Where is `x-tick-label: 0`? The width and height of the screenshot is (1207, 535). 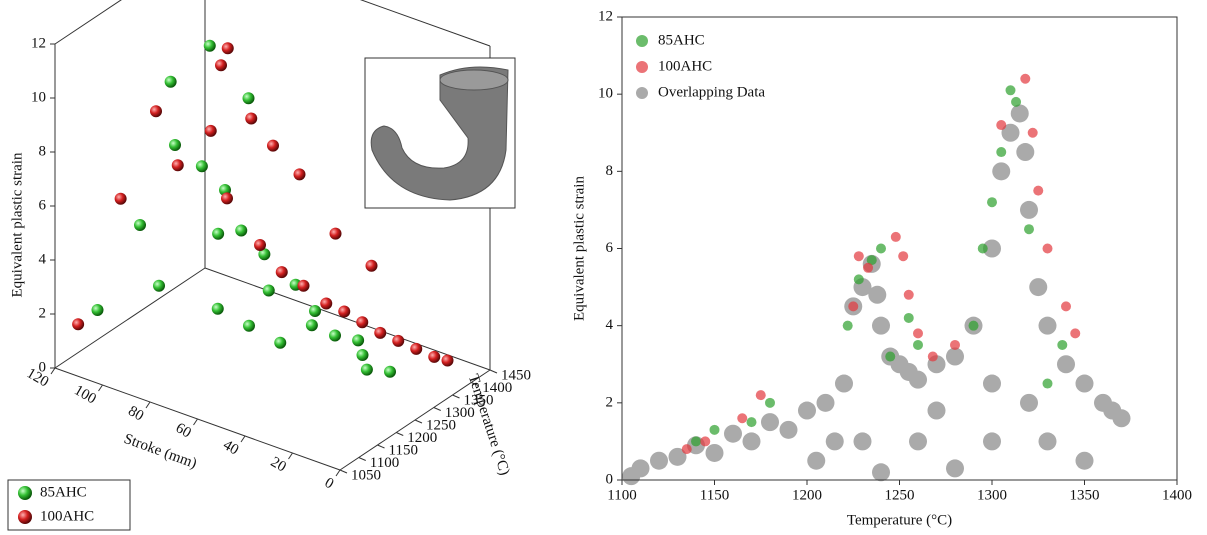 x-tick-label: 0 is located at coordinates (329, 484).